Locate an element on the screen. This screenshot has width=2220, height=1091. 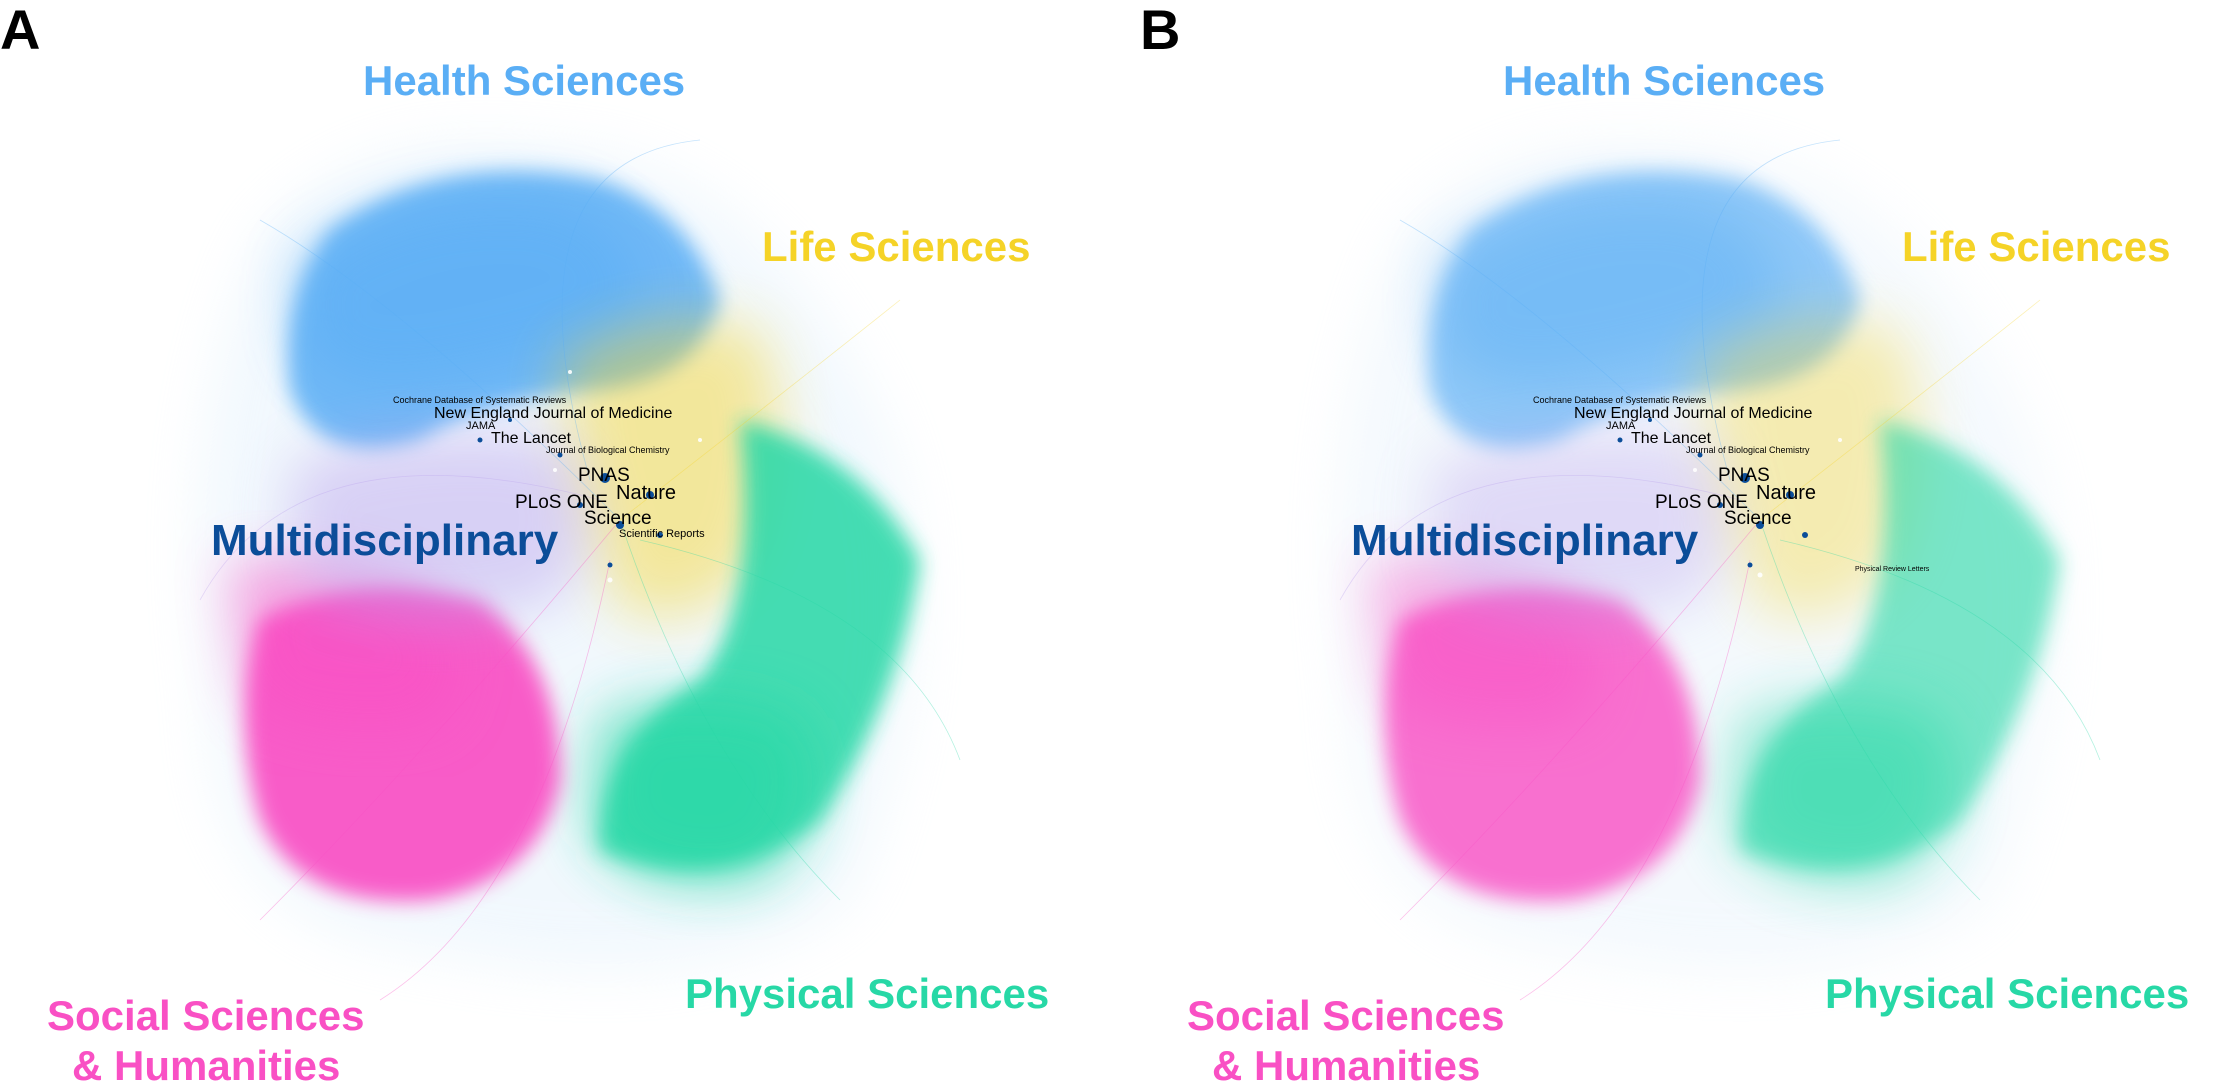
panel-letter-a: A is located at coordinates (20, 30).